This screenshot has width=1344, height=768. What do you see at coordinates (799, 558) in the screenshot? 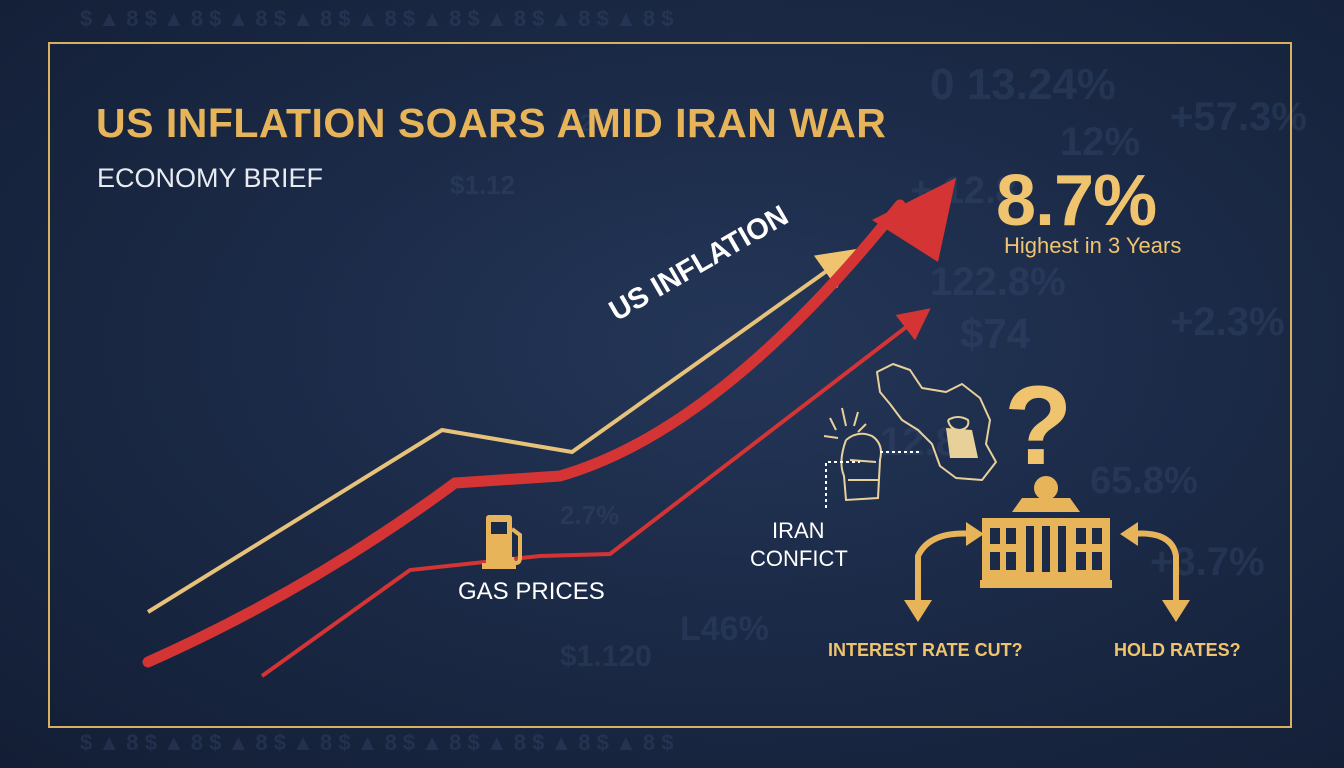
I see `iran-conflict-label-line2: CONFICT` at bounding box center [799, 558].